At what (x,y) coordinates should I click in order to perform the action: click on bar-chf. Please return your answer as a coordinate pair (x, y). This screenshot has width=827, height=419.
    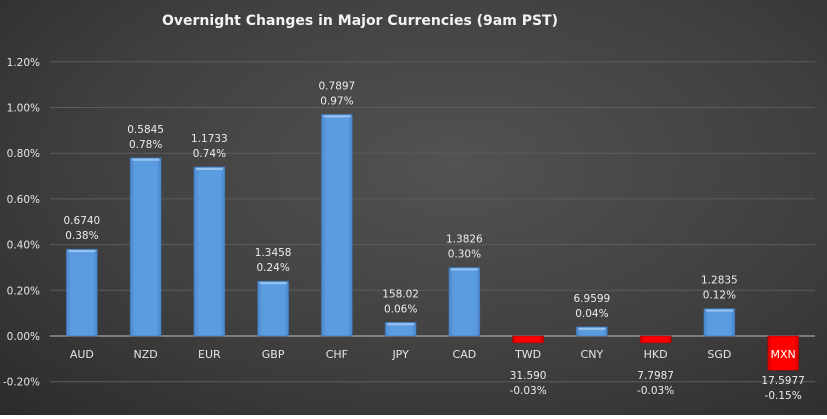
    Looking at the image, I should click on (337, 225).